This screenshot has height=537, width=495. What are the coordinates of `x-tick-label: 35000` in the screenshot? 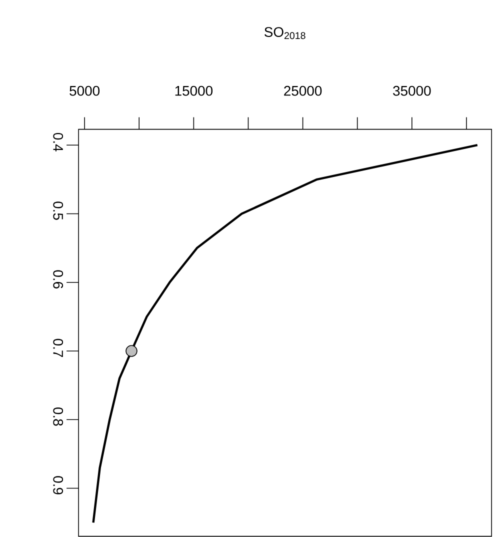 It's located at (412, 91).